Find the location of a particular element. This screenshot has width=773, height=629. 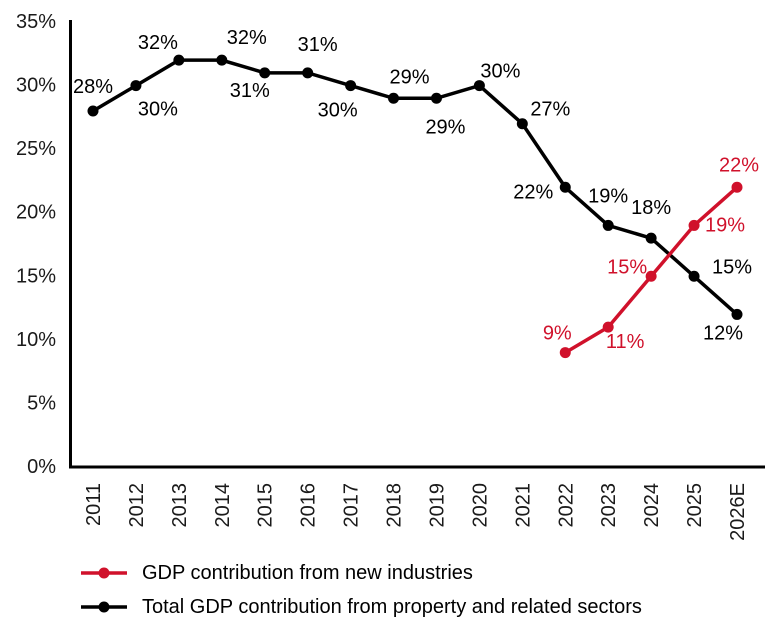

legend-line-dot-marker-red is located at coordinates (104, 573).